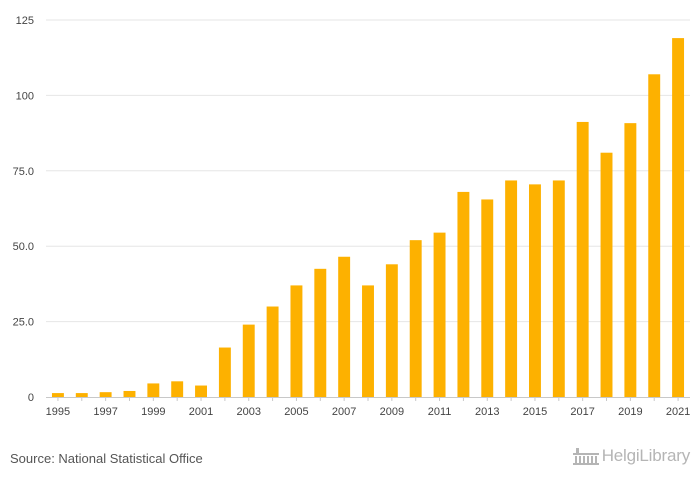  I want to click on x-tick-label: 1995, so click(58, 412).